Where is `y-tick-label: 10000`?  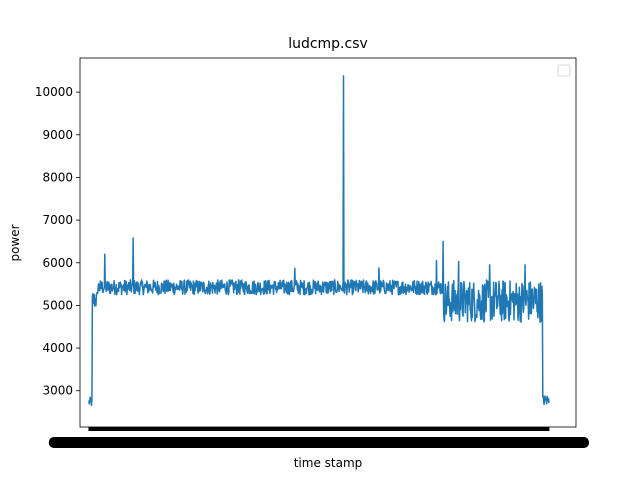
y-tick-label: 10000 is located at coordinates (54, 92).